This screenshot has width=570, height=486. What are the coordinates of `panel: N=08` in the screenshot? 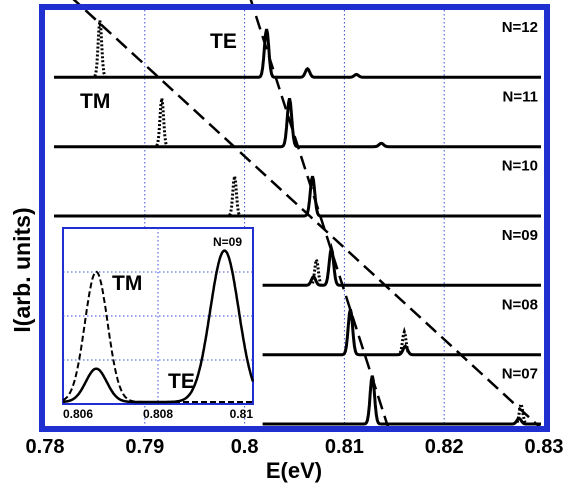 It's located at (401, 326).